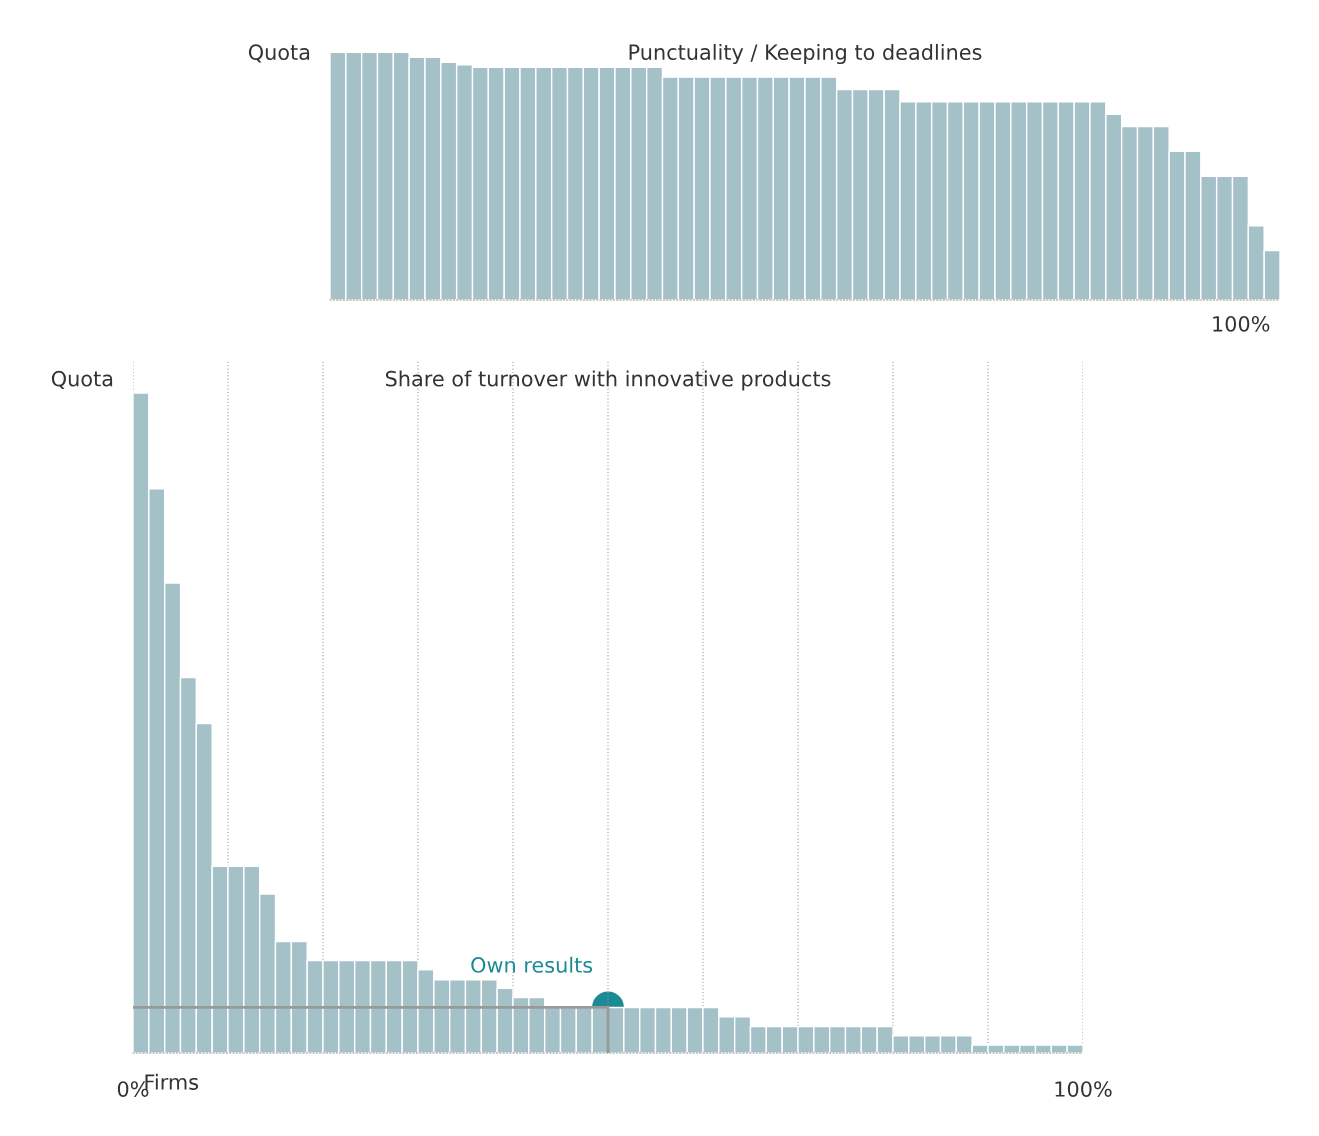 The image size is (1319, 1136). What do you see at coordinates (608, 380) in the screenshot?
I see `chart-title: Share of turnover with innovative products` at bounding box center [608, 380].